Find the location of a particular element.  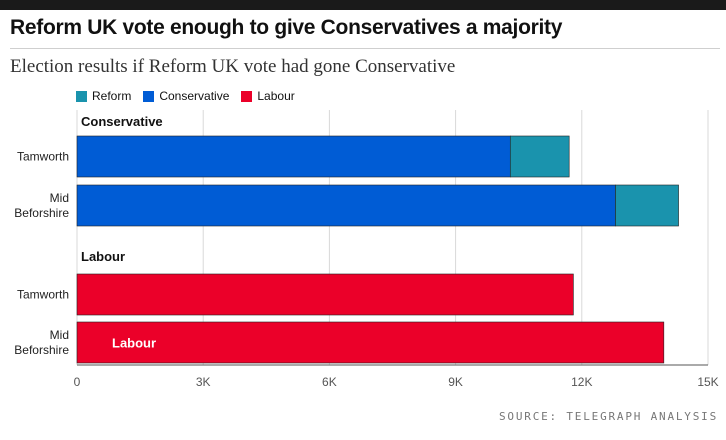

legend-label-labour: Labour is located at coordinates (276, 96).